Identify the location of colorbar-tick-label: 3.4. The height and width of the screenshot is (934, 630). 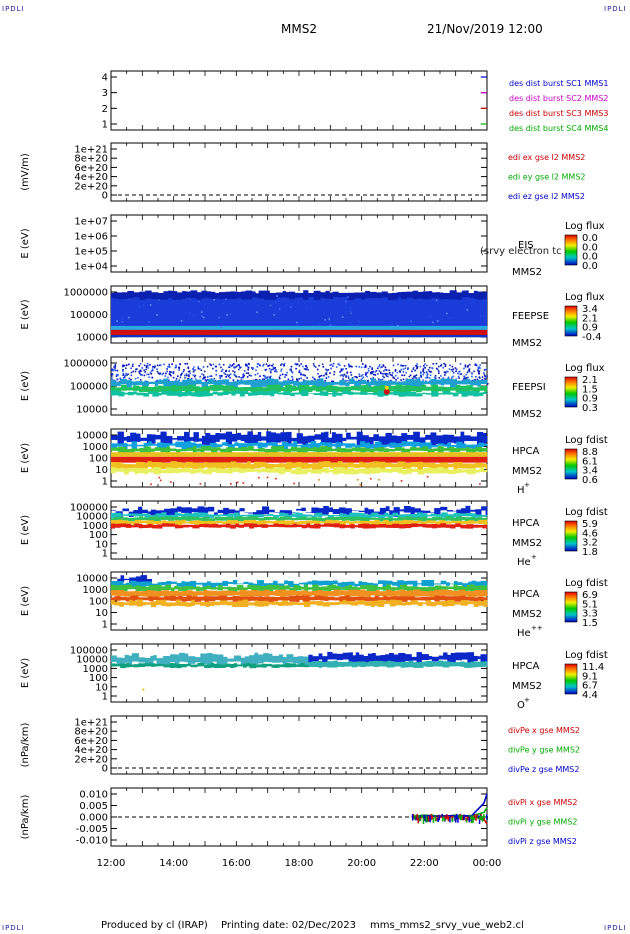
(590, 309).